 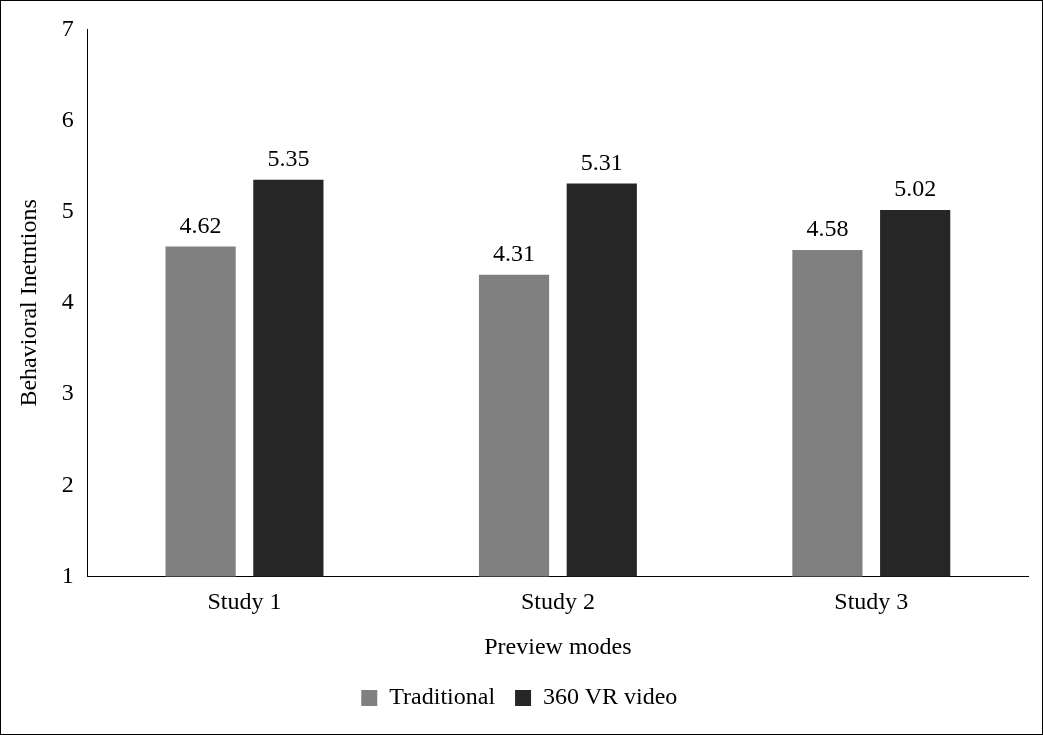 What do you see at coordinates (67, 301) in the screenshot?
I see `y-tick-label: 4` at bounding box center [67, 301].